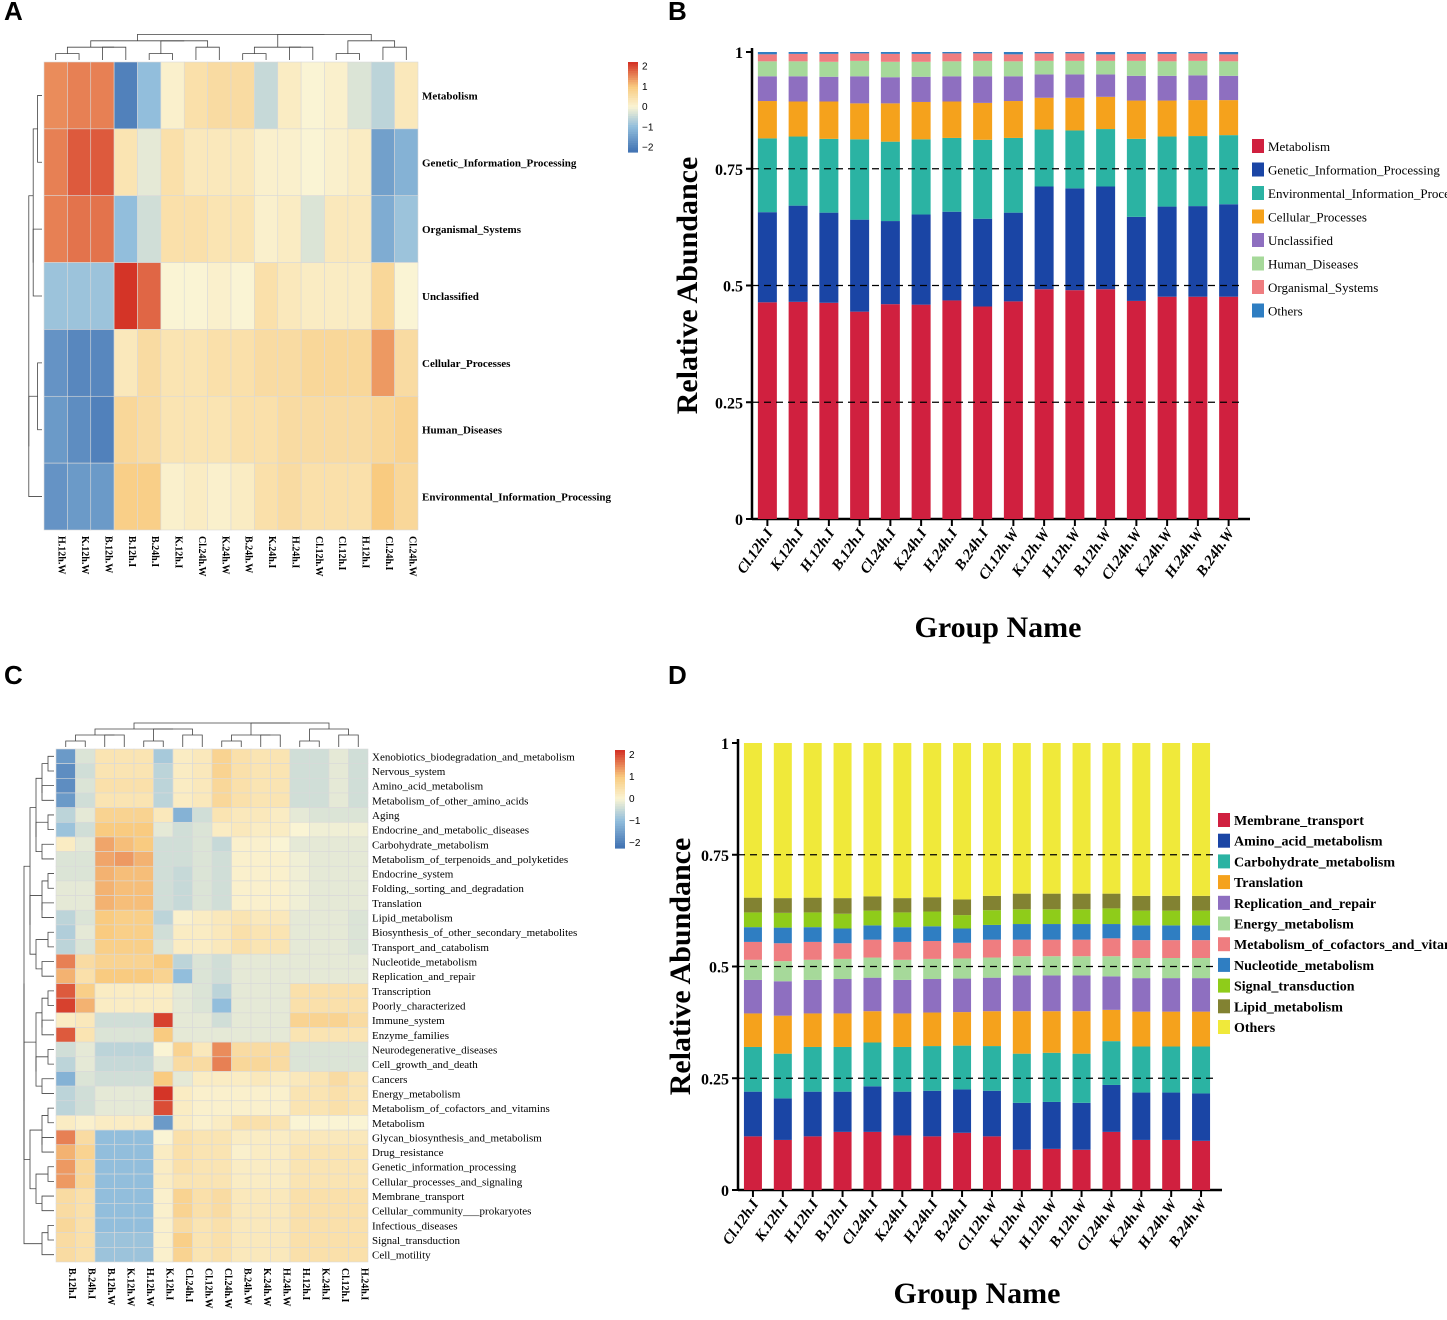  Describe the element at coordinates (635, 821) in the screenshot. I see `color-scale-label: −1` at that location.